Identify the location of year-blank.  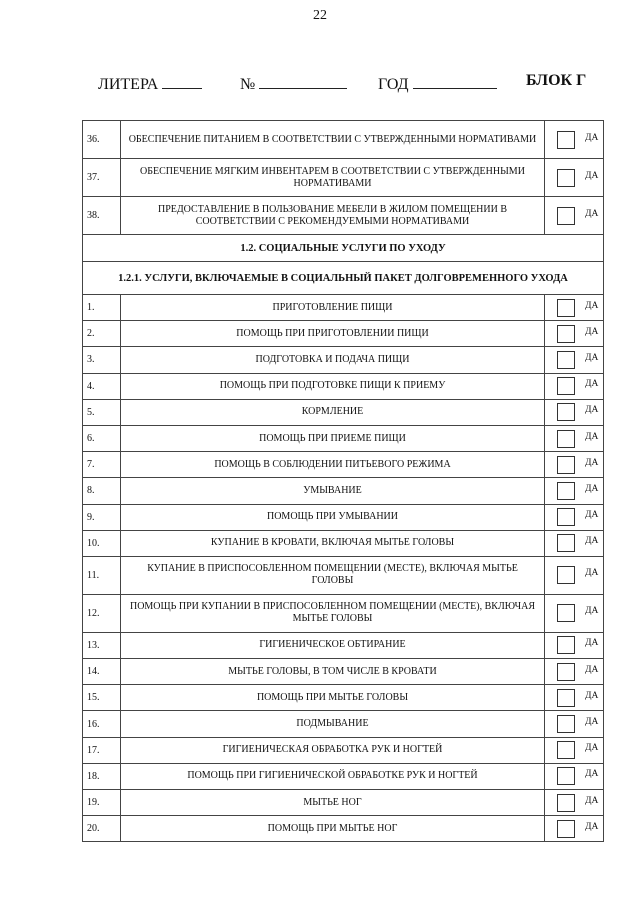
(454, 81).